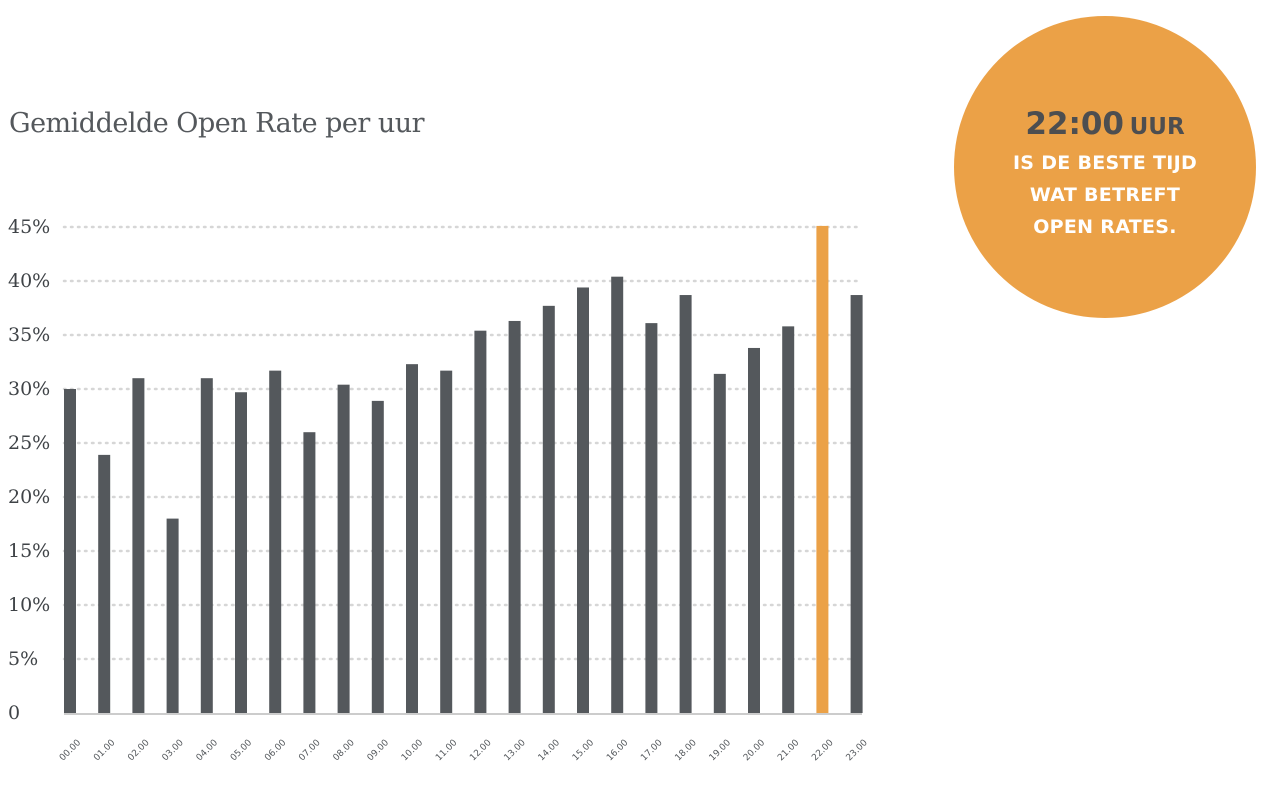 Image resolution: width=1264 pixels, height=788 pixels. What do you see at coordinates (822, 750) in the screenshot?
I see `x-tick-label: 22.00` at bounding box center [822, 750].